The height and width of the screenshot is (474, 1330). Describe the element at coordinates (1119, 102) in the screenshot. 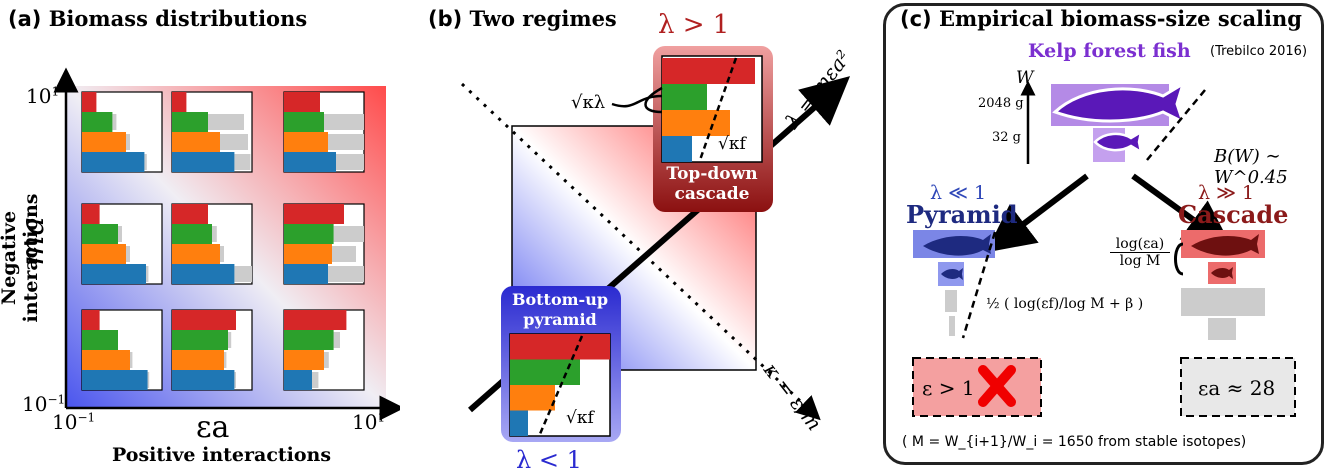

I see `large-fish-icon` at that location.